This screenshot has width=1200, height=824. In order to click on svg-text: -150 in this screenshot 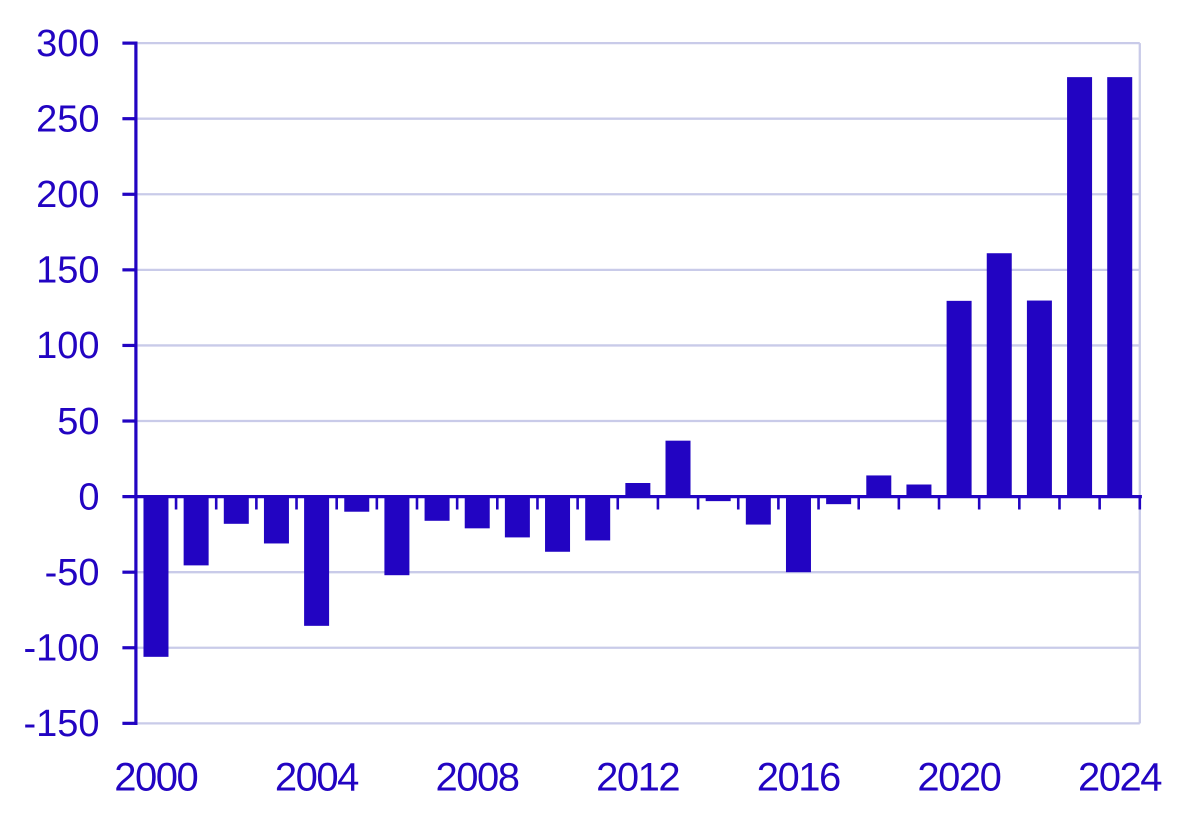, I will do `click(61, 724)`.